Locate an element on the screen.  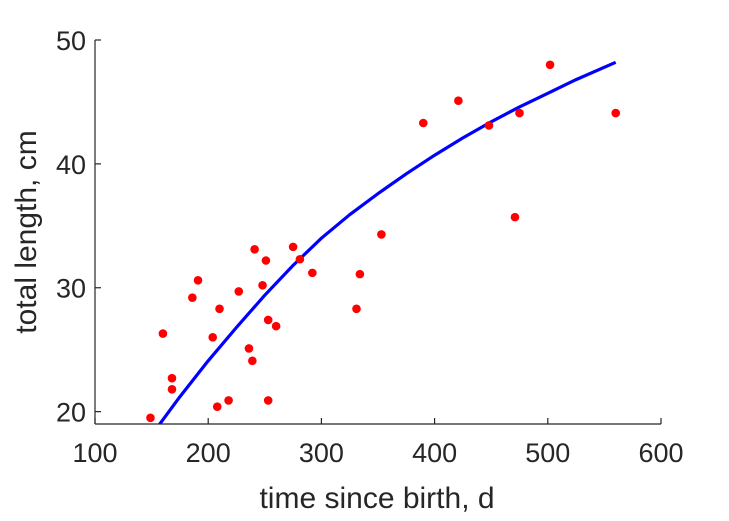
y-tick-label: 50 is located at coordinates (71, 41).